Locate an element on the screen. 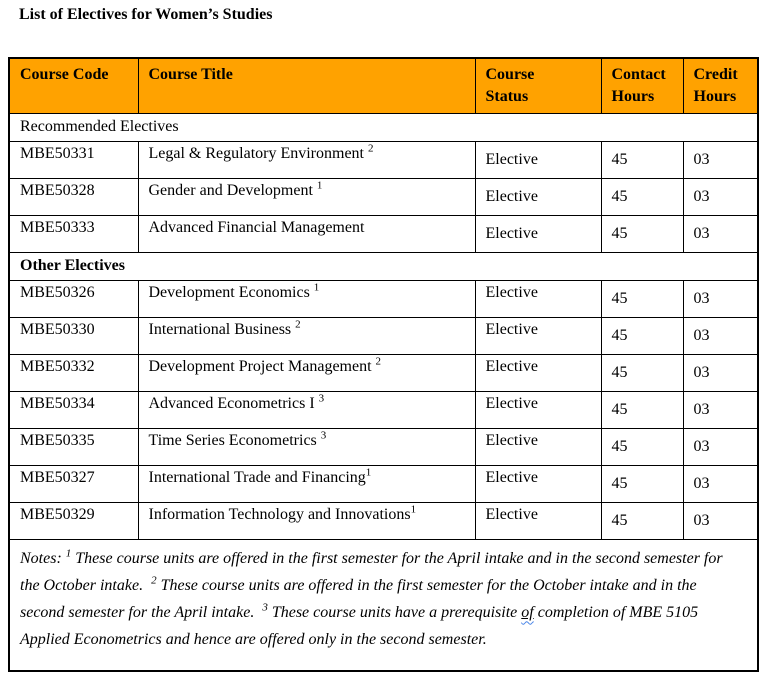  course-title-text: Information Technology and Innovations is located at coordinates (279, 514).